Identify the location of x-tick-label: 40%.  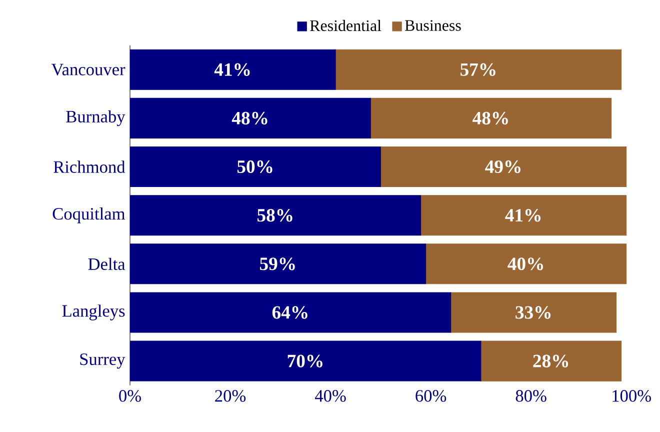
(330, 396).